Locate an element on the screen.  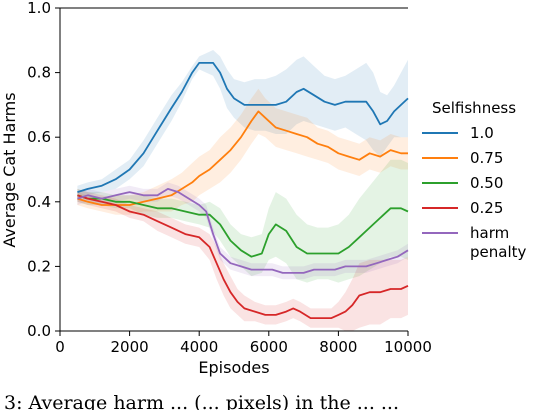
legend-label: 0.75 is located at coordinates (486, 158).